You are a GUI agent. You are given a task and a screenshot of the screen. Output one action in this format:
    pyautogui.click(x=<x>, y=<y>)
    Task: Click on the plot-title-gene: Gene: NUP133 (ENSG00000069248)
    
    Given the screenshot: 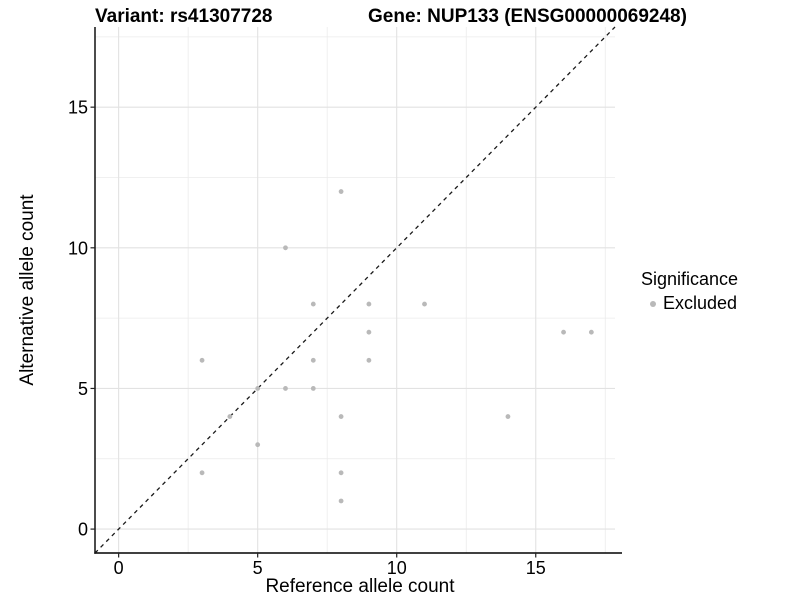 What is the action you would take?
    pyautogui.click(x=527, y=16)
    